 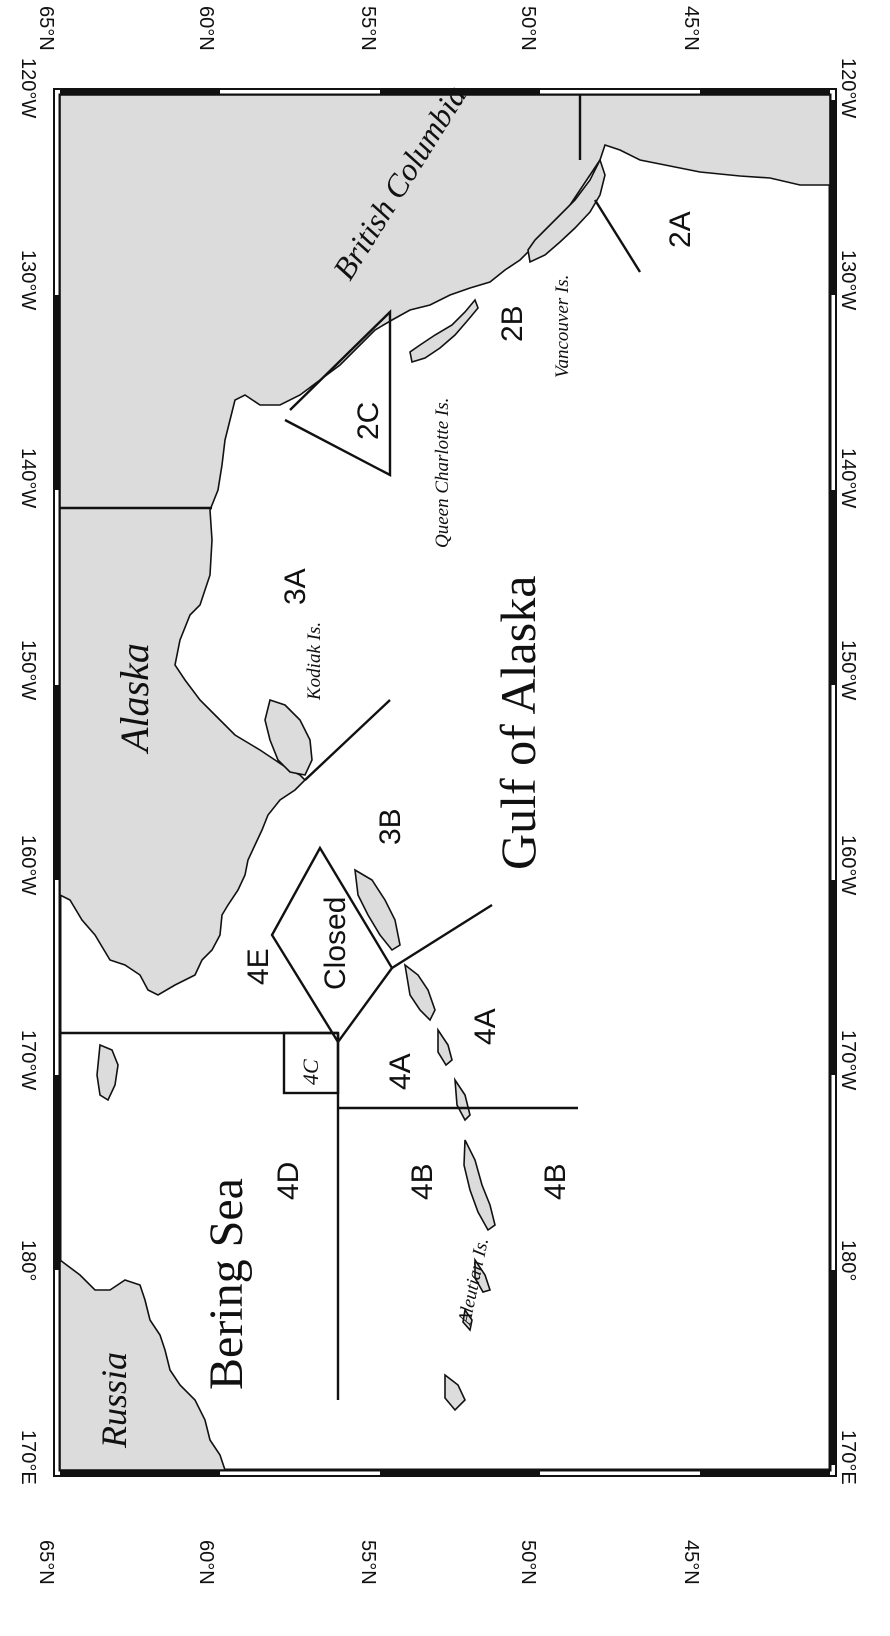 I want to click on area-2C-label: 2C, so click(x=368, y=421).